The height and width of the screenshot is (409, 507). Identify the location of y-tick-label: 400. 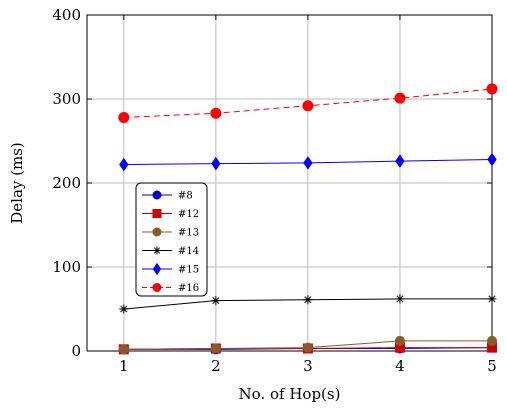
(66, 15).